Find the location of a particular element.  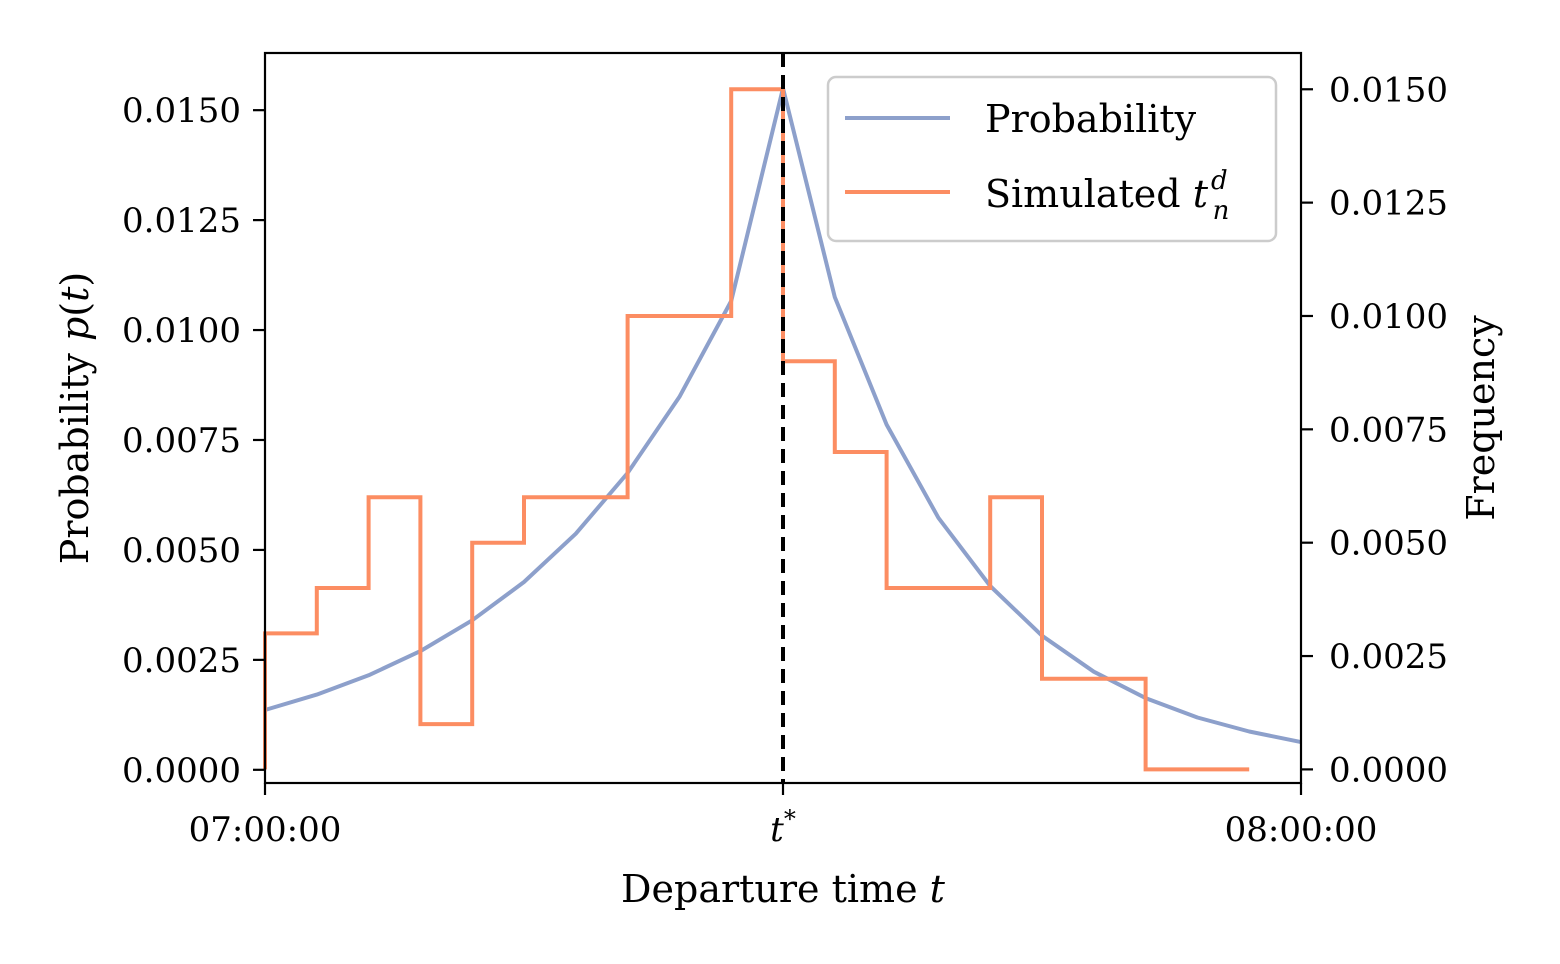

left-y-tick-label: 0.0075 is located at coordinates (181, 441).